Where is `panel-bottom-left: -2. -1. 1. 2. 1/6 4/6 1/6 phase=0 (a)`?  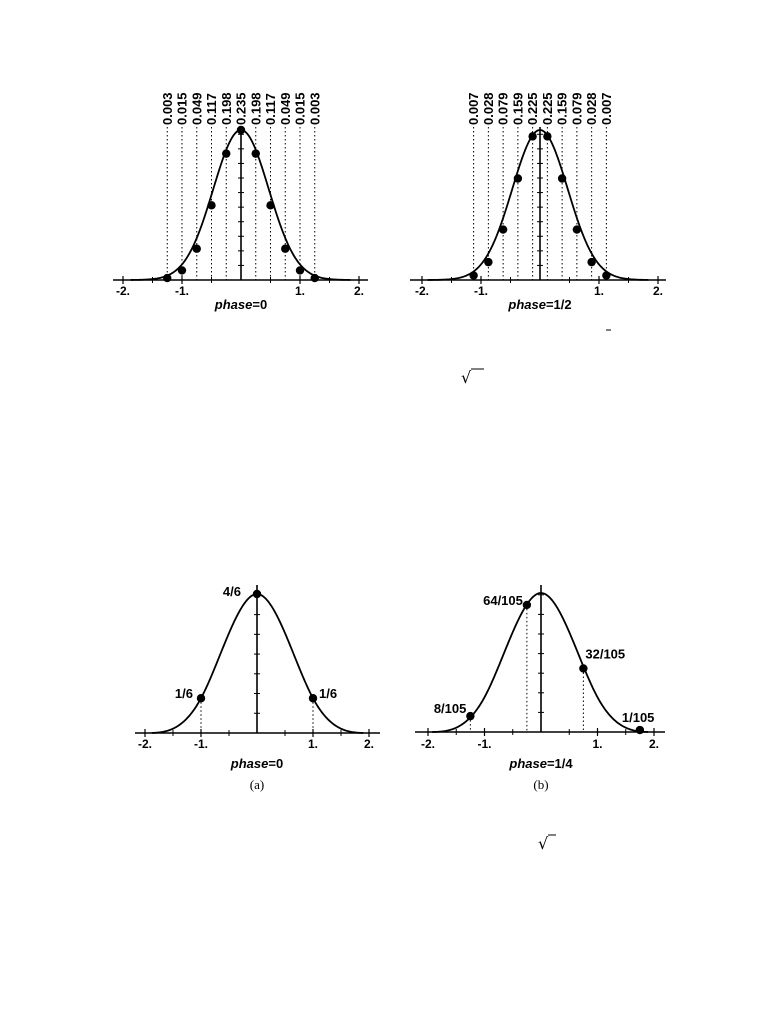 panel-bottom-left: -2. -1. 1. 2. 1/6 4/6 1/6 phase=0 (a) is located at coordinates (257, 688).